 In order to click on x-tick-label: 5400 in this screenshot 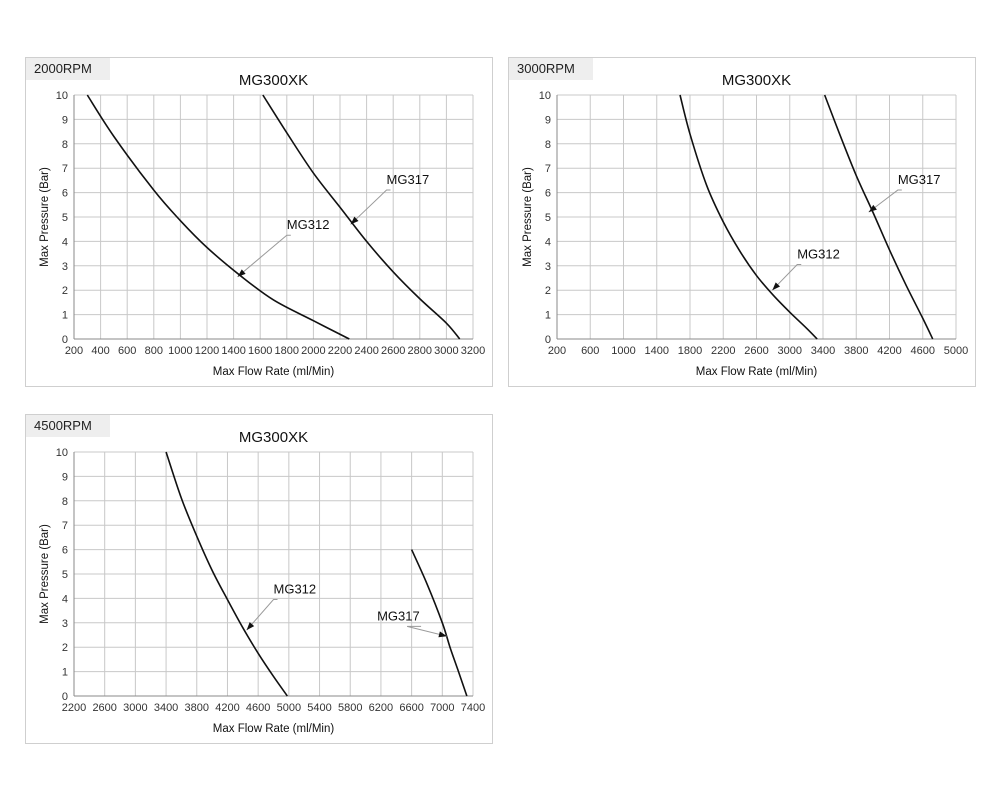, I will do `click(319, 708)`.